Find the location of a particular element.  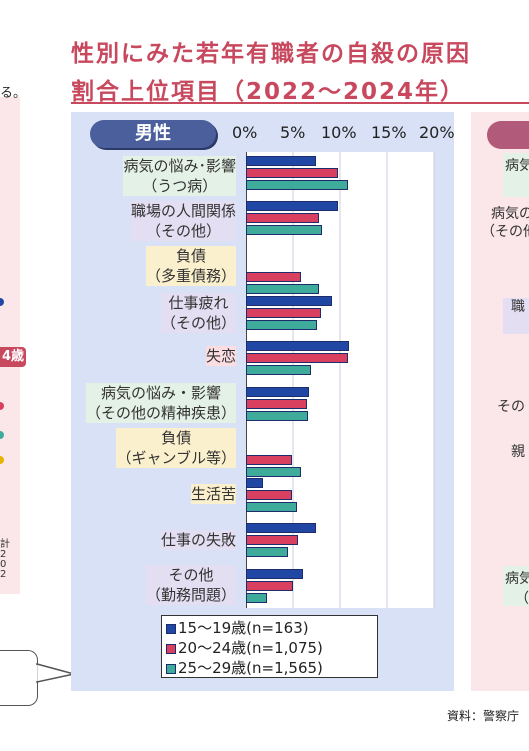

category-label-line: 生活苦 is located at coordinates (213, 494).